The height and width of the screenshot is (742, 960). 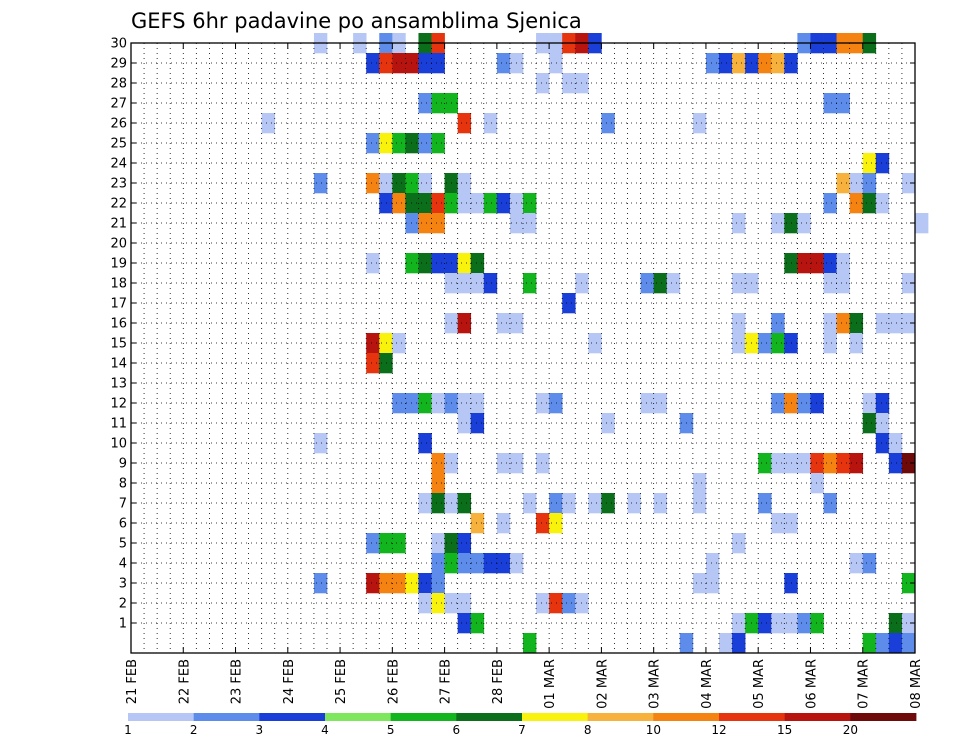 I want to click on legend-label: 6, so click(x=457, y=730).